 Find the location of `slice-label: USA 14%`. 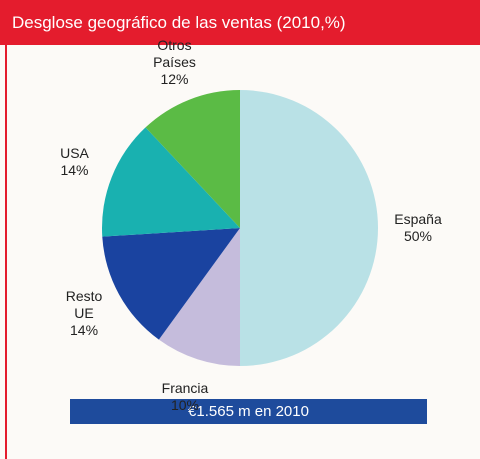

slice-label: USA 14% is located at coordinates (74, 162).